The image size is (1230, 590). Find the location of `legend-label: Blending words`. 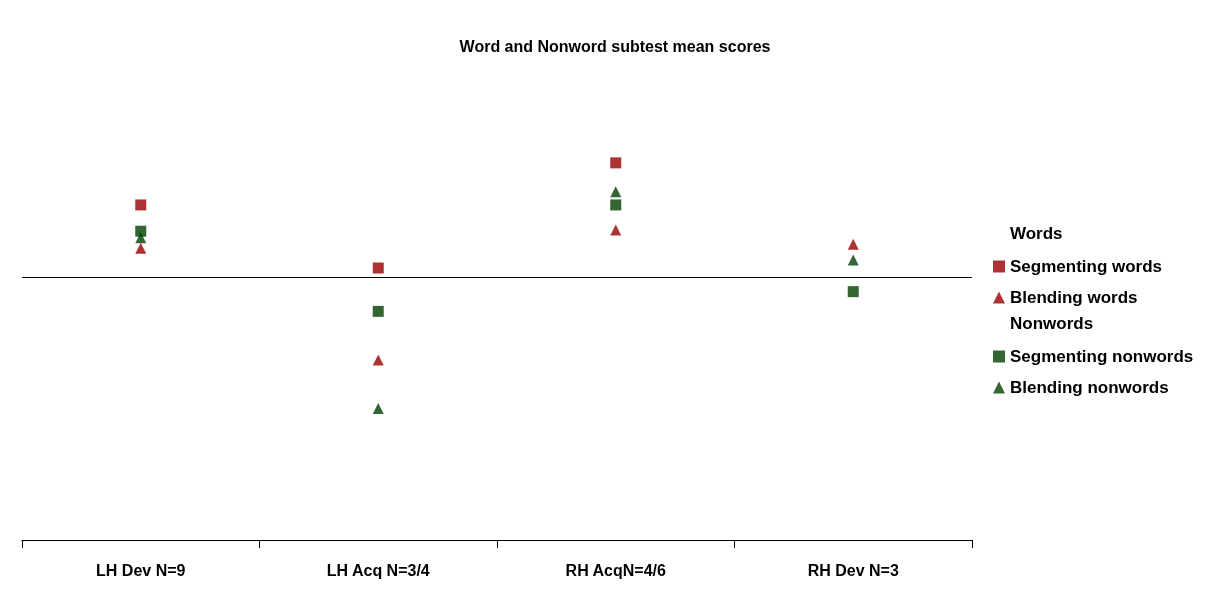

legend-label: Blending words is located at coordinates (1074, 297).